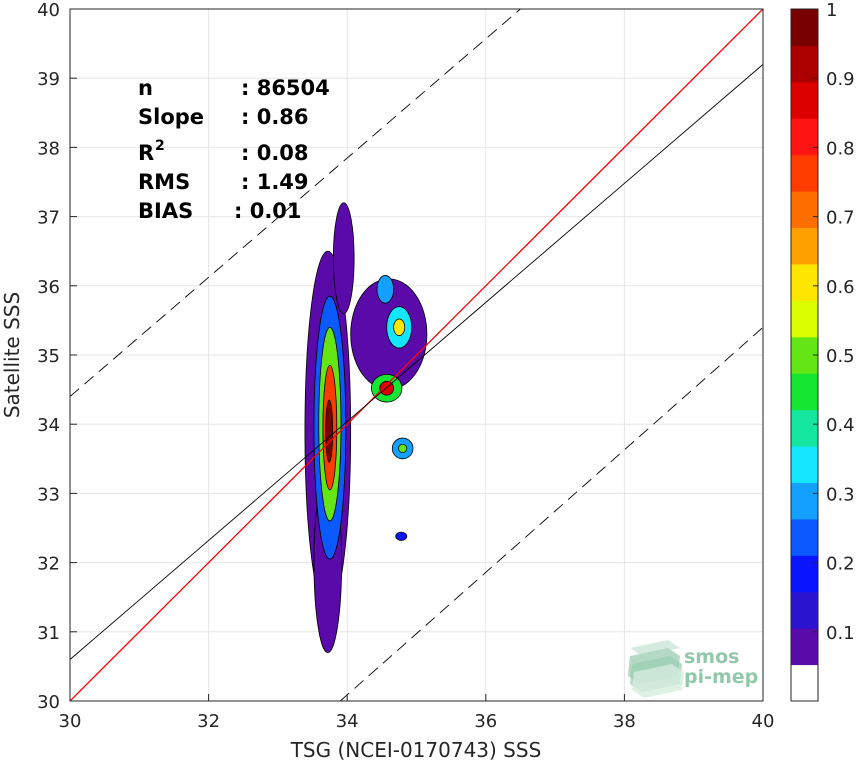 Image resolution: width=858 pixels, height=767 pixels. I want to click on x-tick-label: 30, so click(70, 721).